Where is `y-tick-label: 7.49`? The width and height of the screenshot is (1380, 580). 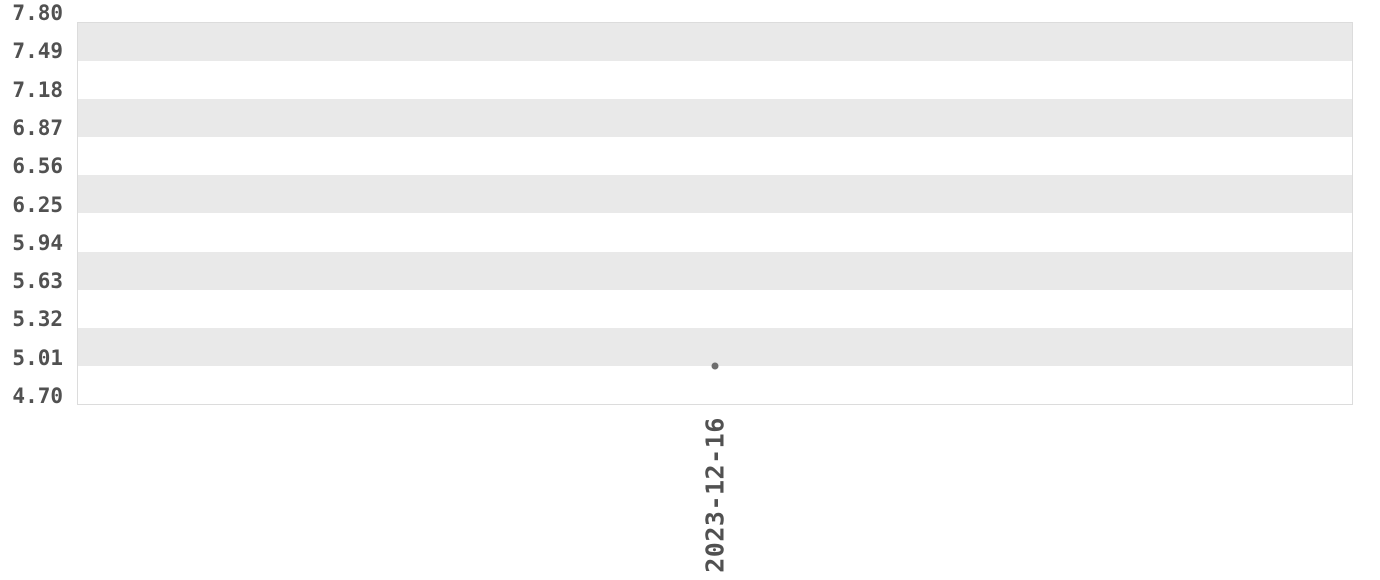 y-tick-label: 7.49 is located at coordinates (37, 51).